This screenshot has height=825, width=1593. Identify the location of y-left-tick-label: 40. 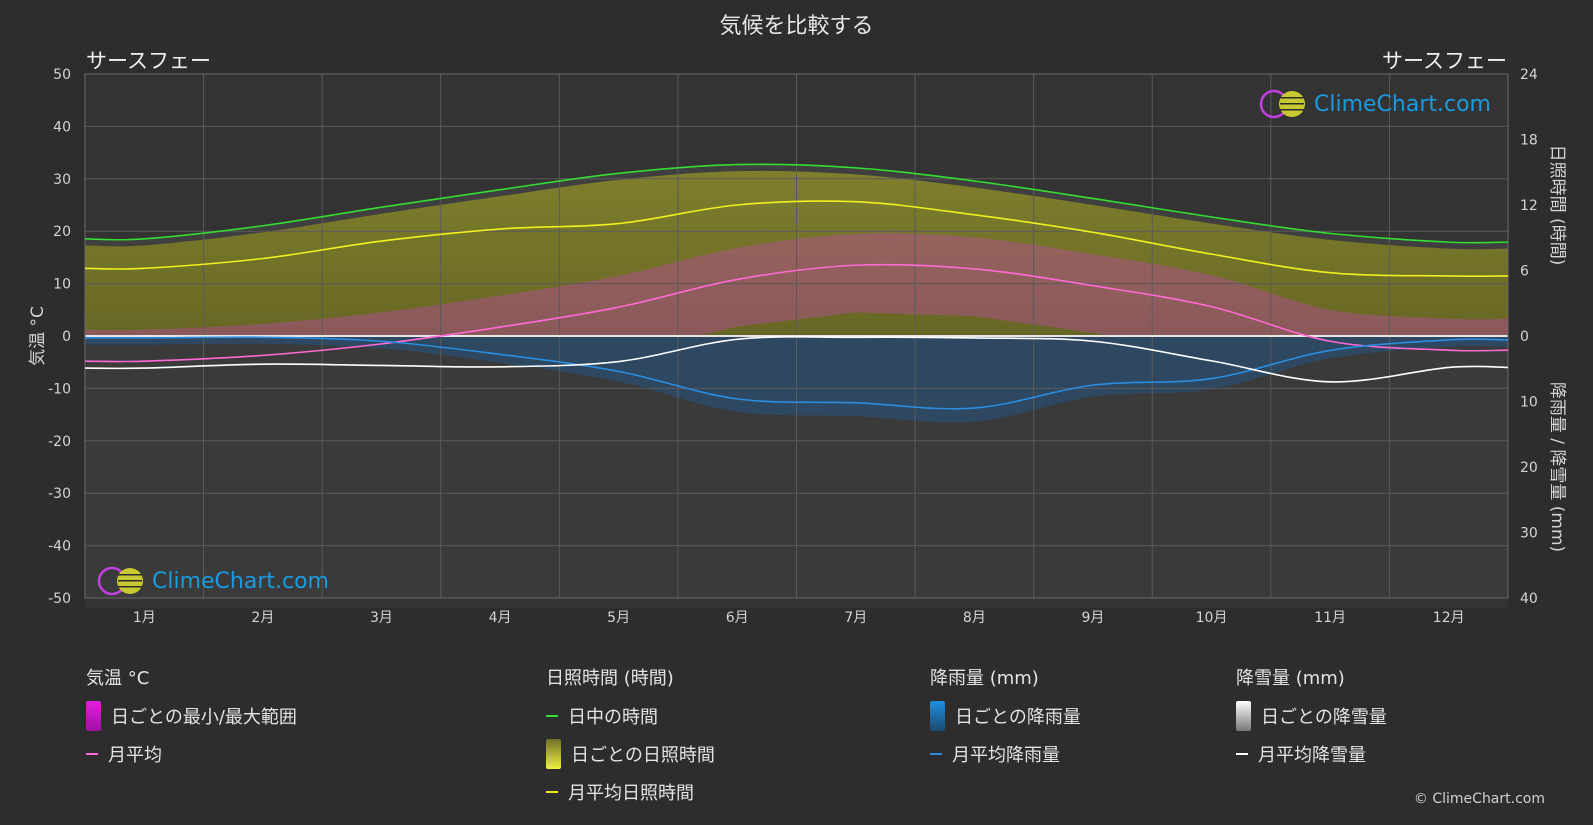
(62, 127).